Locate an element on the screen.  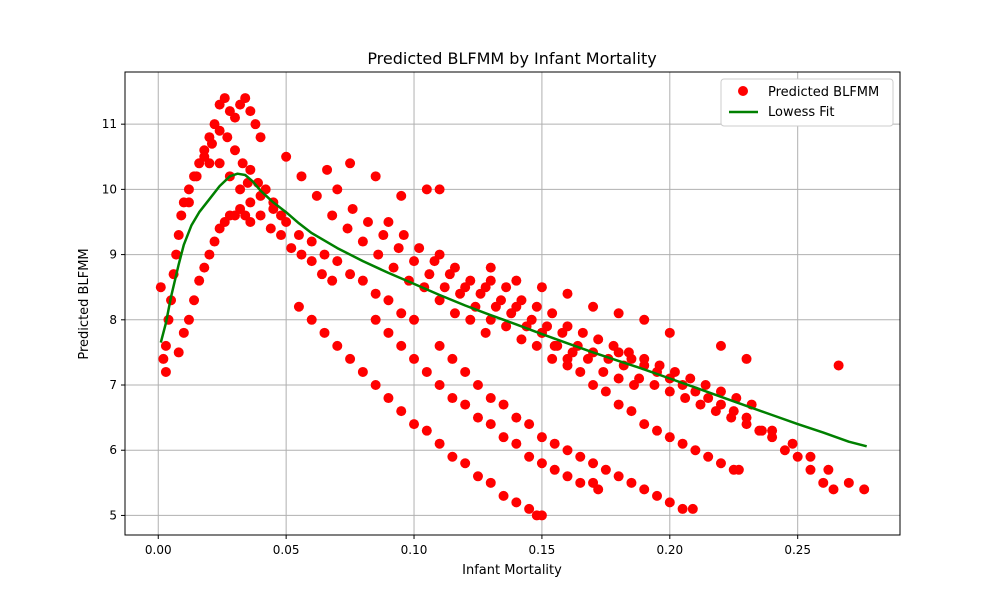
x-tick-label: 0.00 is located at coordinates (158, 550).